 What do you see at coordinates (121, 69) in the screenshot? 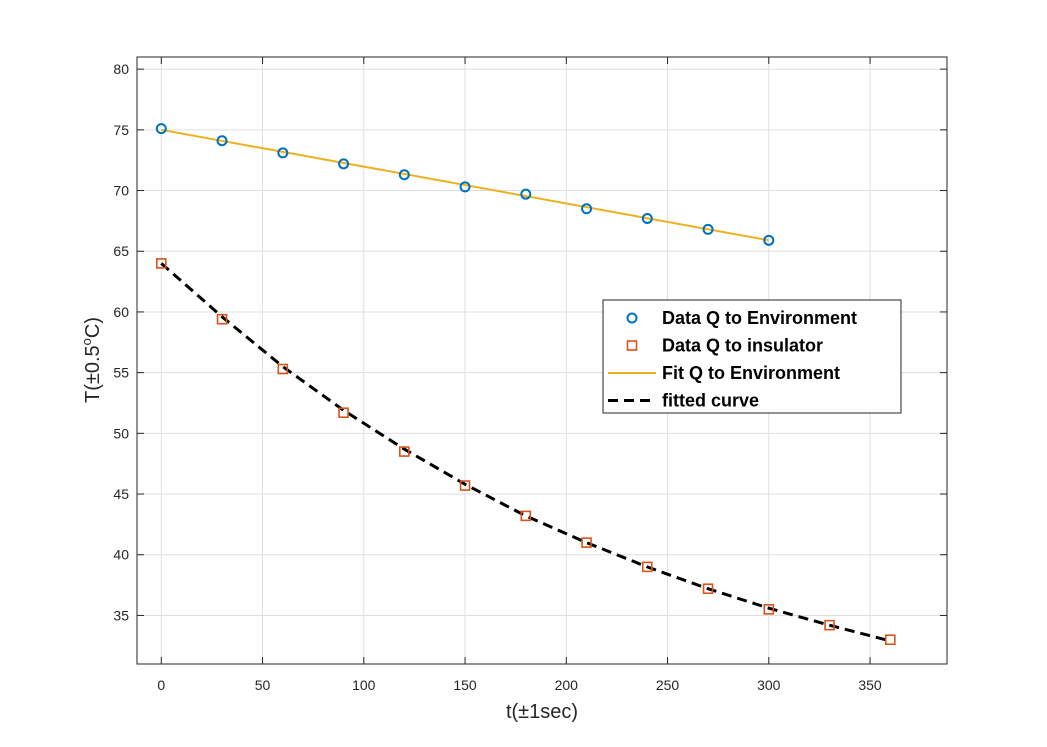
I see `y-tick-label: 80` at bounding box center [121, 69].